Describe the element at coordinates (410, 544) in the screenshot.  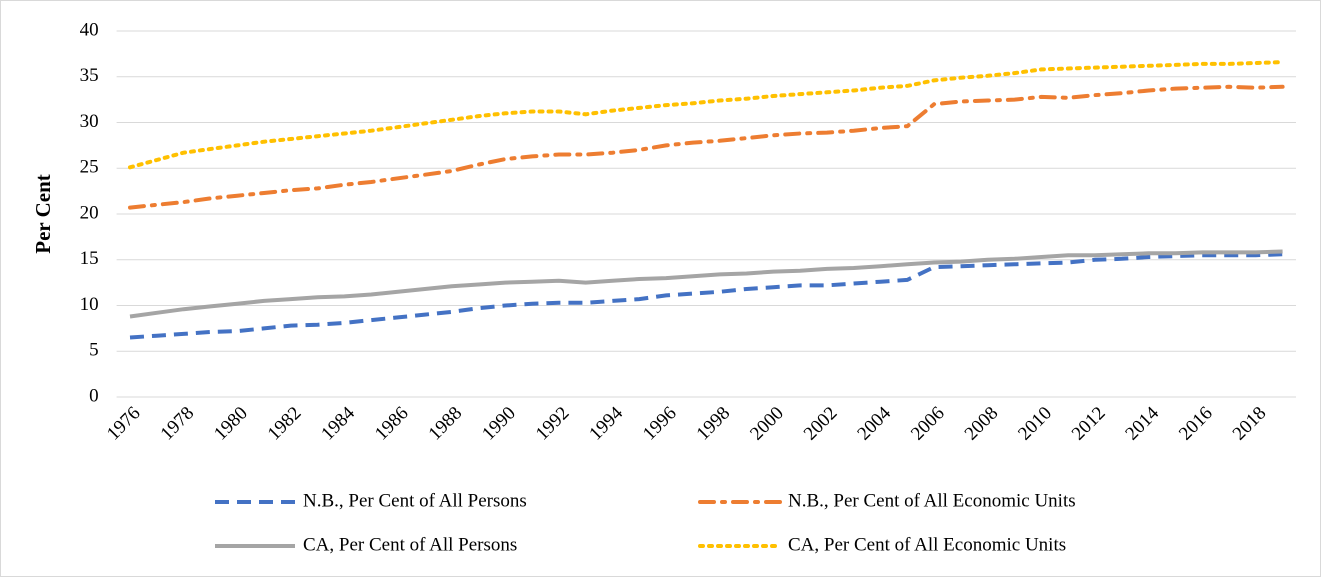
I see `legend-label: CA, Per Cent of All Persons` at that location.